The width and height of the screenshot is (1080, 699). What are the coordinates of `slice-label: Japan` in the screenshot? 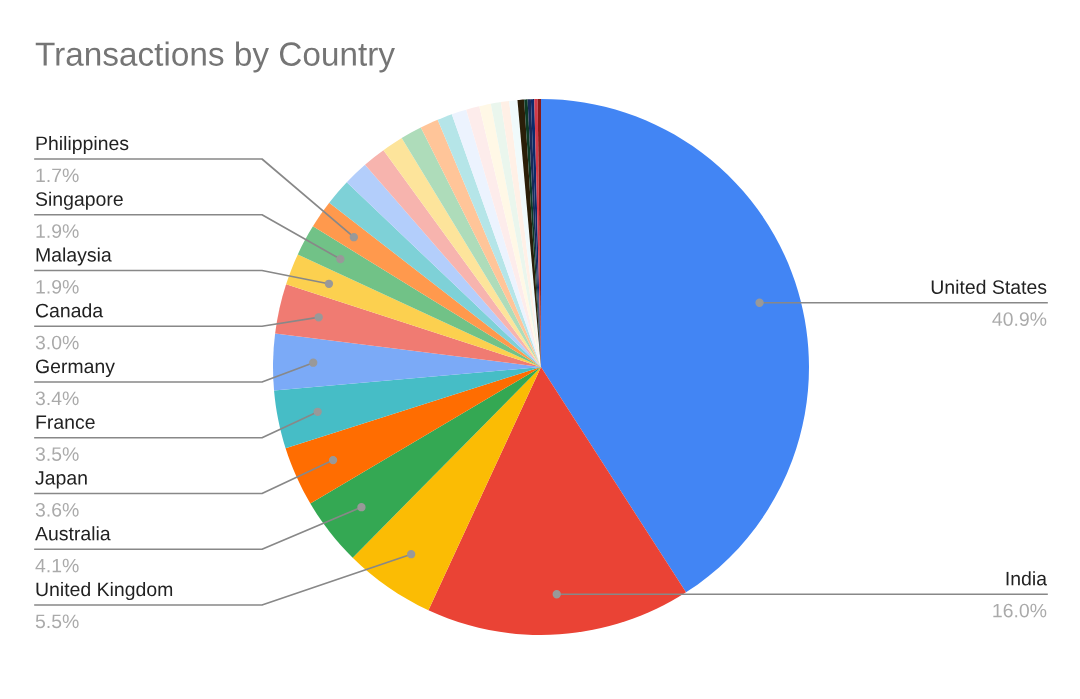 It's located at (61, 480).